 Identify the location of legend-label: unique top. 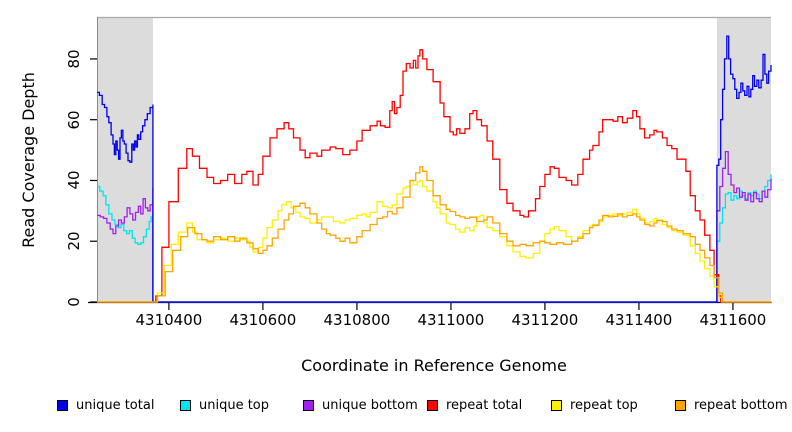
(234, 405).